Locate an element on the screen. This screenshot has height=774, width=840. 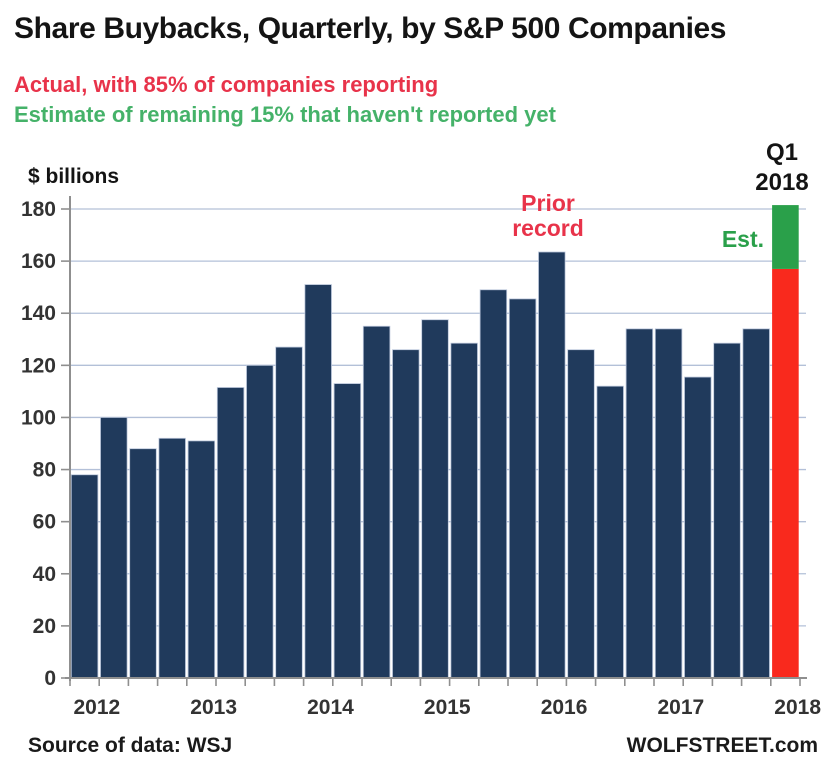
x-year-label: 2016 is located at coordinates (564, 707).